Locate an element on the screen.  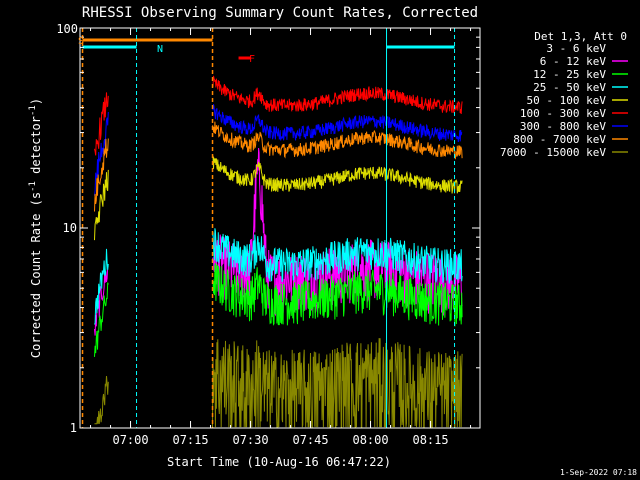
legend-label-7: 800 - 7000 keV is located at coordinates (559, 139).